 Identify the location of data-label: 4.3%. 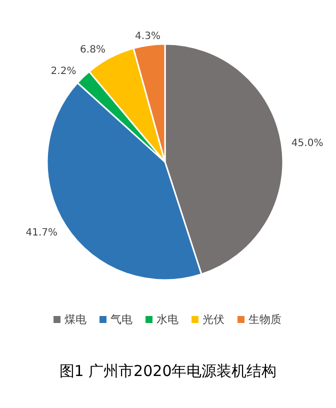
(147, 36).